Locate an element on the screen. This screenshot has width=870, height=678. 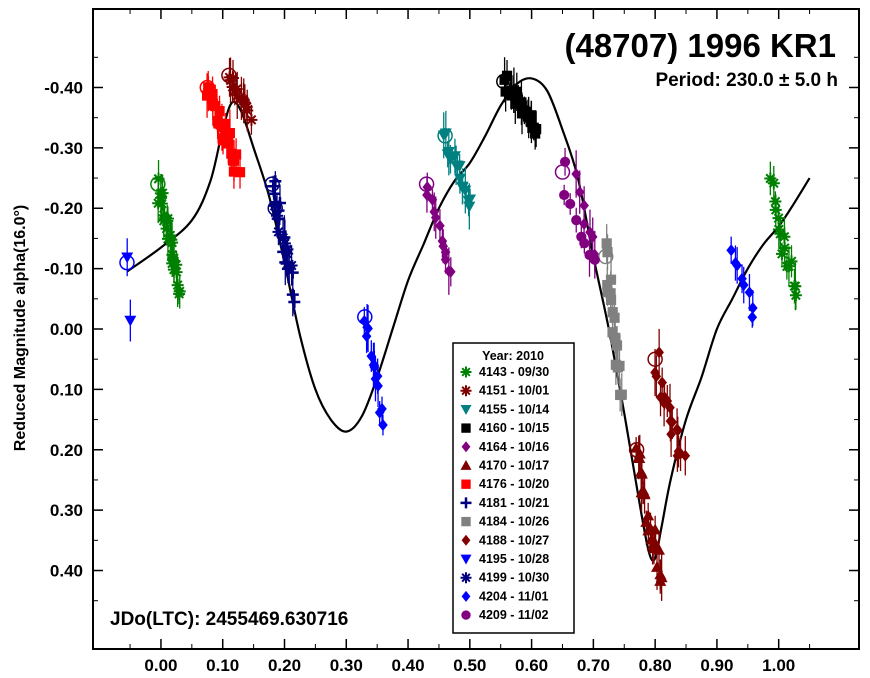
legend-entry: 4164 - 10/16 is located at coordinates (505, 447).